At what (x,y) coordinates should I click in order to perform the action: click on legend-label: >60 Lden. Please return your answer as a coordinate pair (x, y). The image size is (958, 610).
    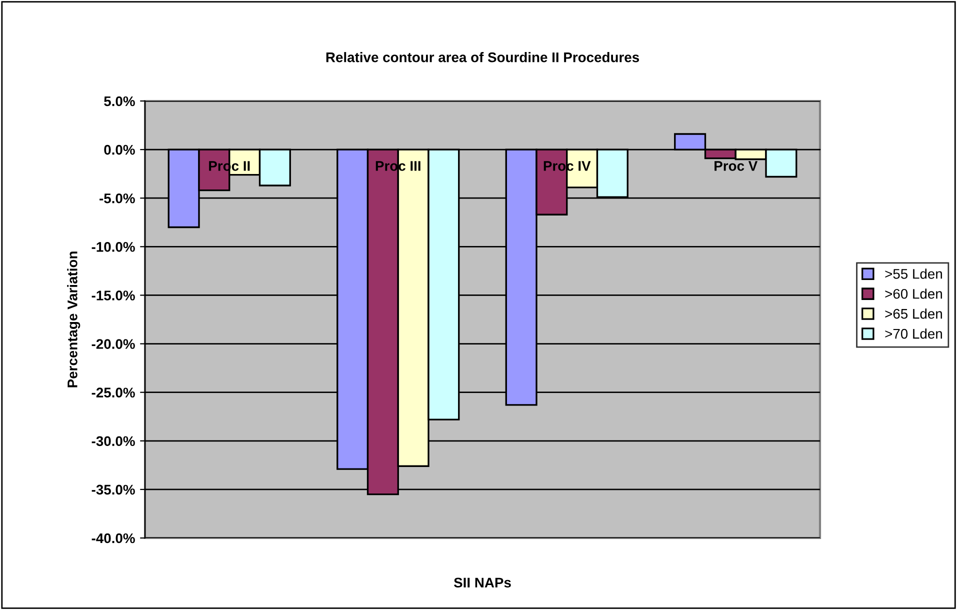
    Looking at the image, I should click on (913, 293).